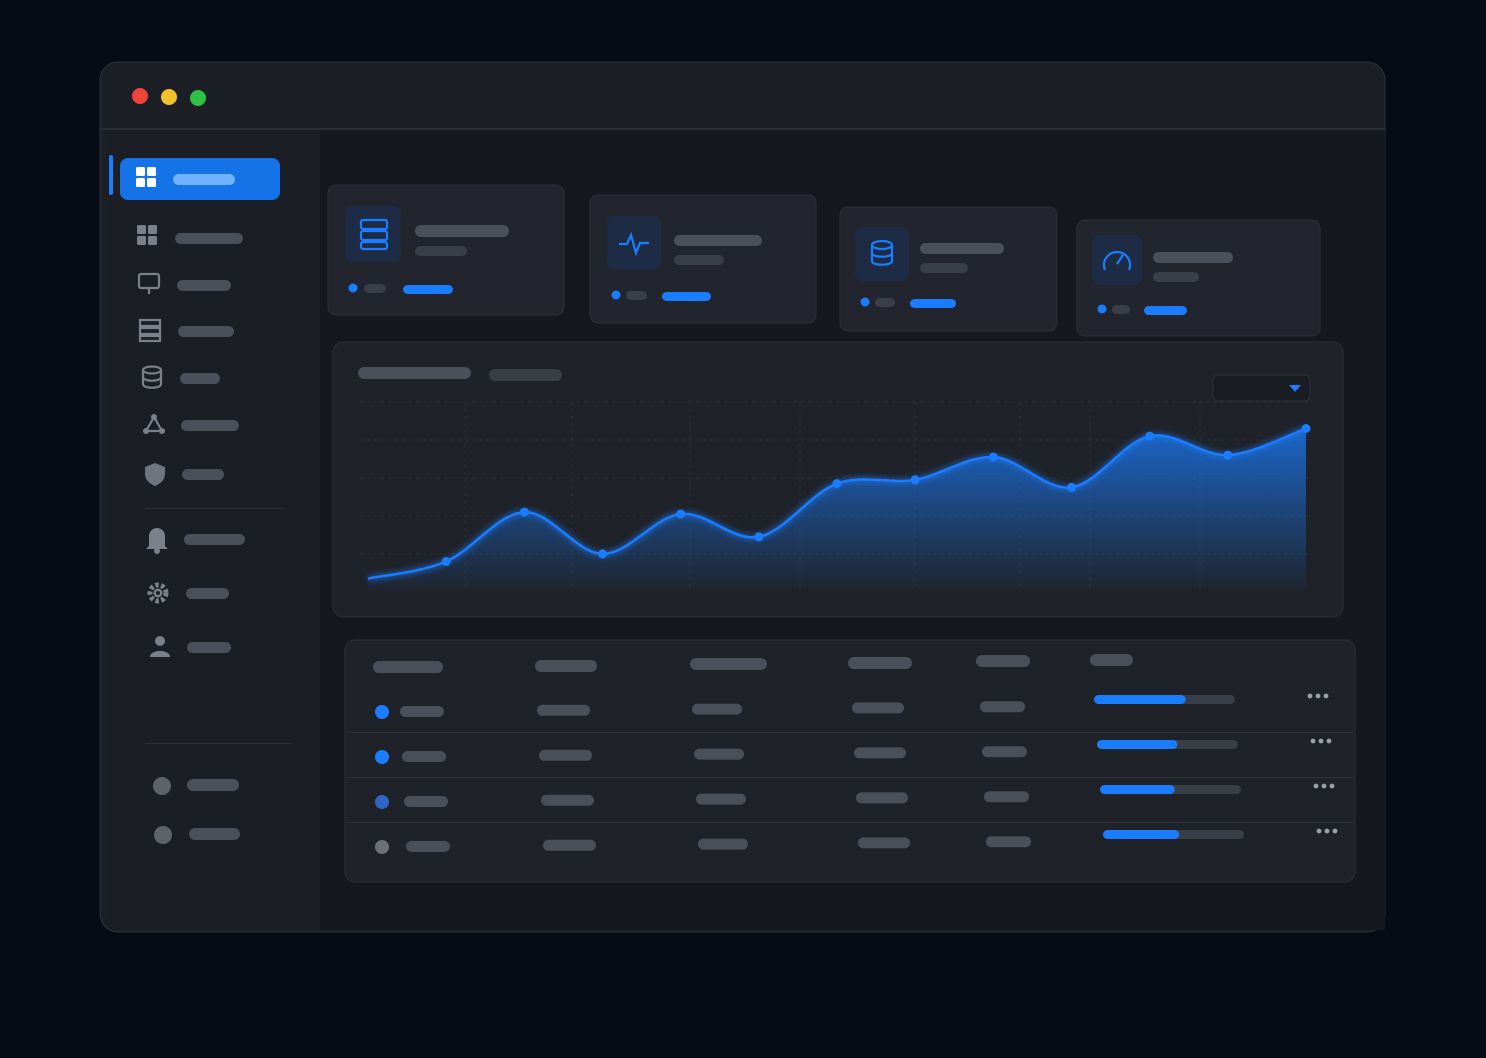 This screenshot has width=1486, height=1058. Describe the element at coordinates (198, 98) in the screenshot. I see `maximize-button` at that location.